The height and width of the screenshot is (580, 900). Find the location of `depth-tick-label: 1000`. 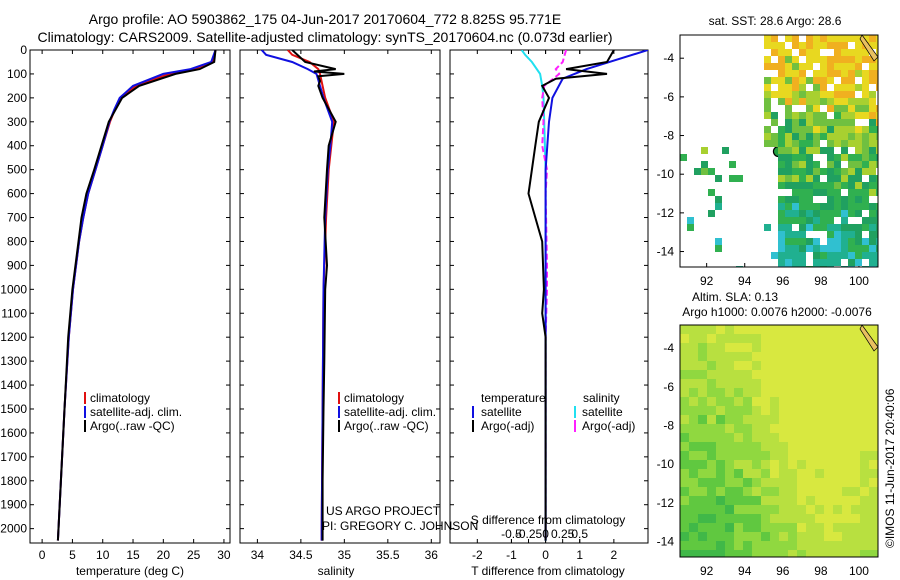

depth-tick-label: 1000 is located at coordinates (13, 289).